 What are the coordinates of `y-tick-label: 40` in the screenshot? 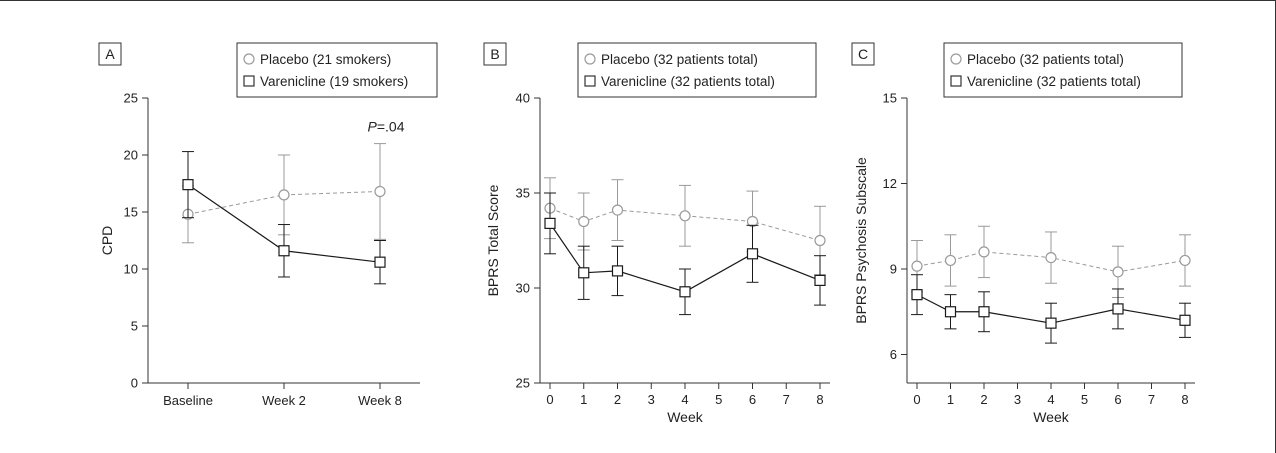 It's located at (523, 98).